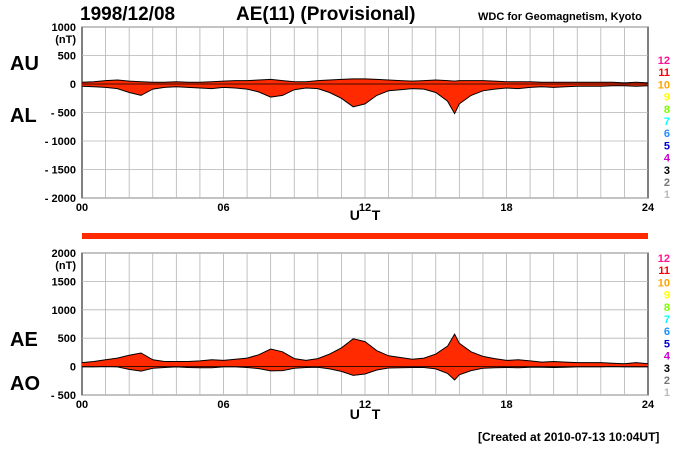 The image size is (700, 450). I want to click on series-line-al, so click(365, 100).